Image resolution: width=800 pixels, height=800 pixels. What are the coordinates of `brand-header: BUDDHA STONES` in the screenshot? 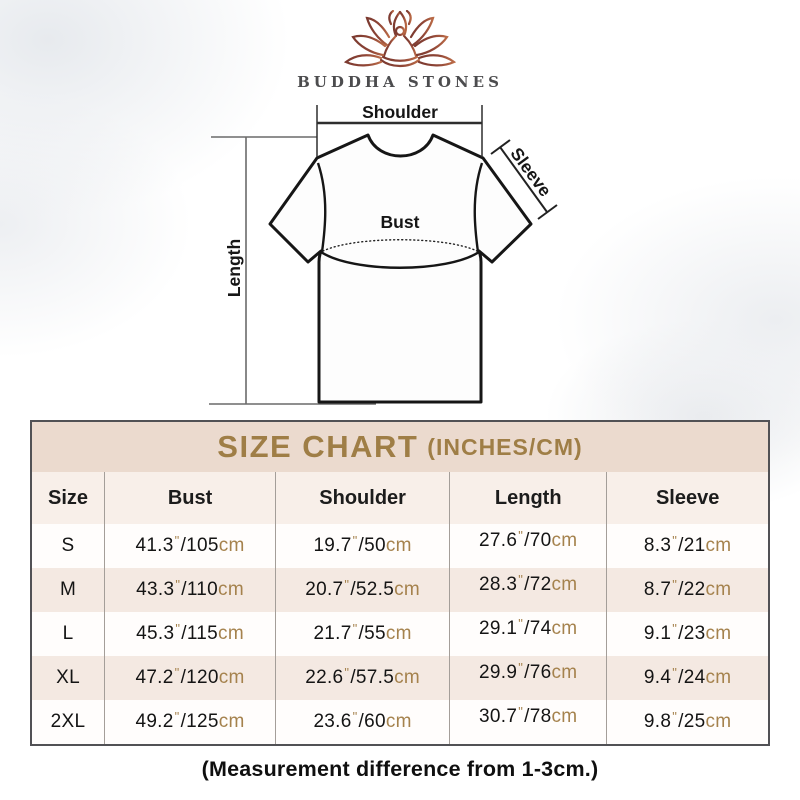 It's located at (400, 50).